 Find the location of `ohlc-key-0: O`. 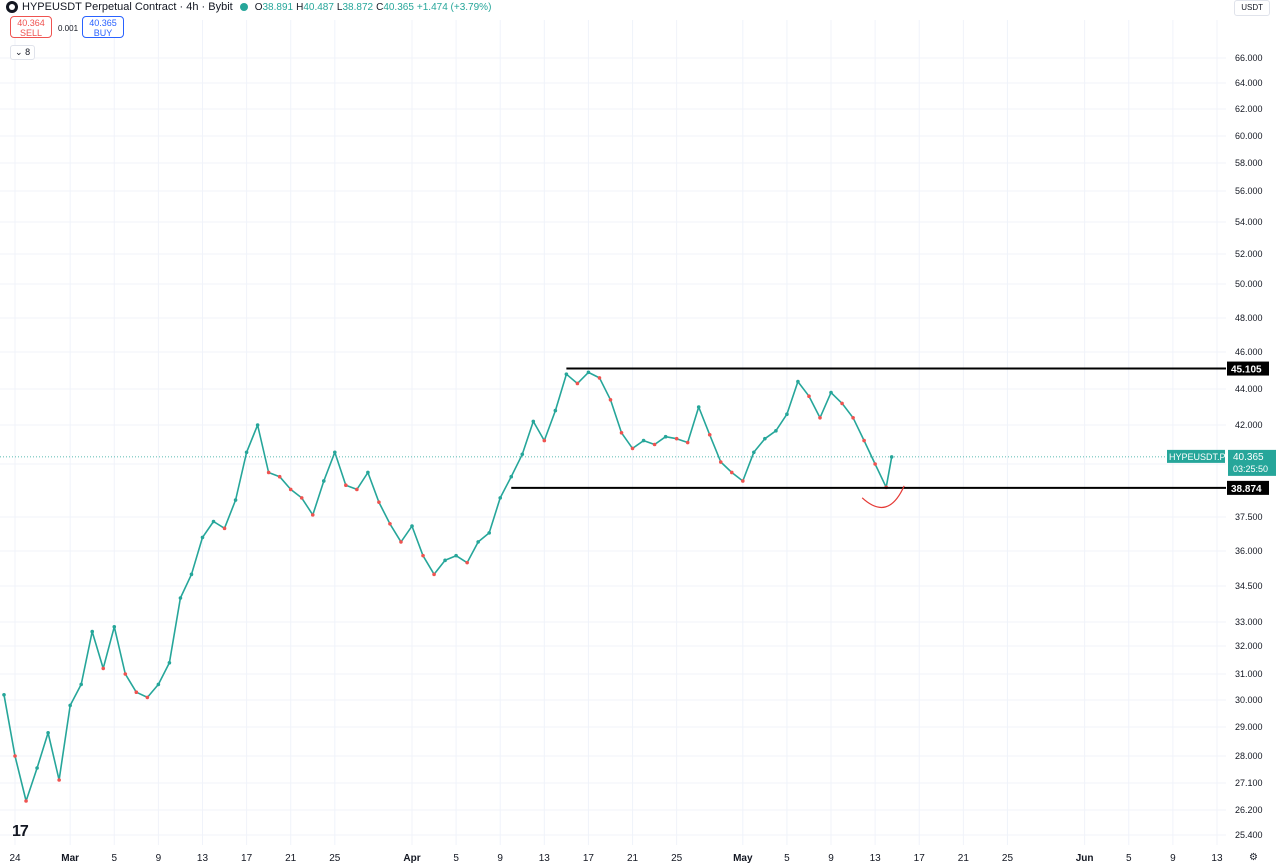

ohlc-key-0: O is located at coordinates (258, 7).